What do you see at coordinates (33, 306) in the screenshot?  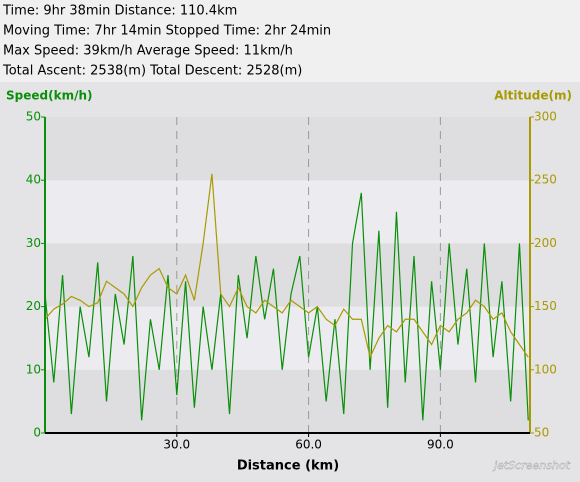 I see `y-tick-label: 20` at bounding box center [33, 306].